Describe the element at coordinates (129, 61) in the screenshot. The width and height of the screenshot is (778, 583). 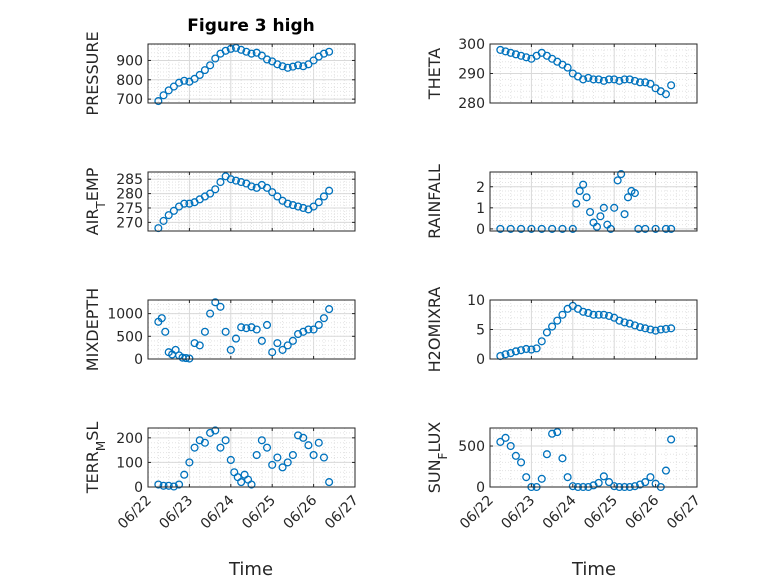
I see `y-tick-label: 900` at that location.